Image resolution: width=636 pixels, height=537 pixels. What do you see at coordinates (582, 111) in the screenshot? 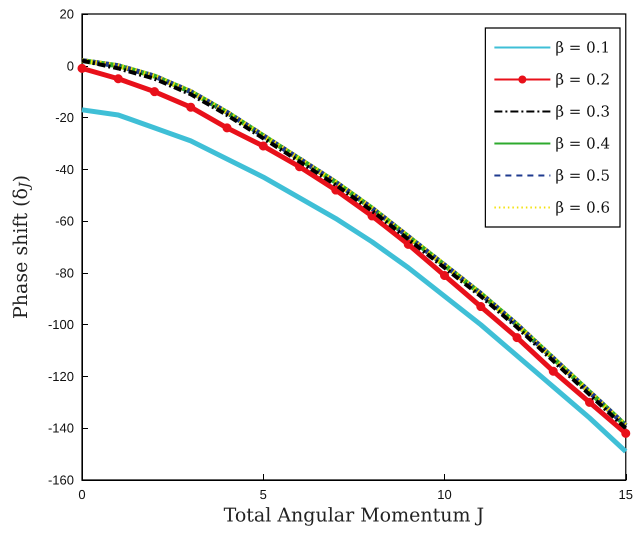
I see `legend-label: β = 0.3` at bounding box center [582, 111].